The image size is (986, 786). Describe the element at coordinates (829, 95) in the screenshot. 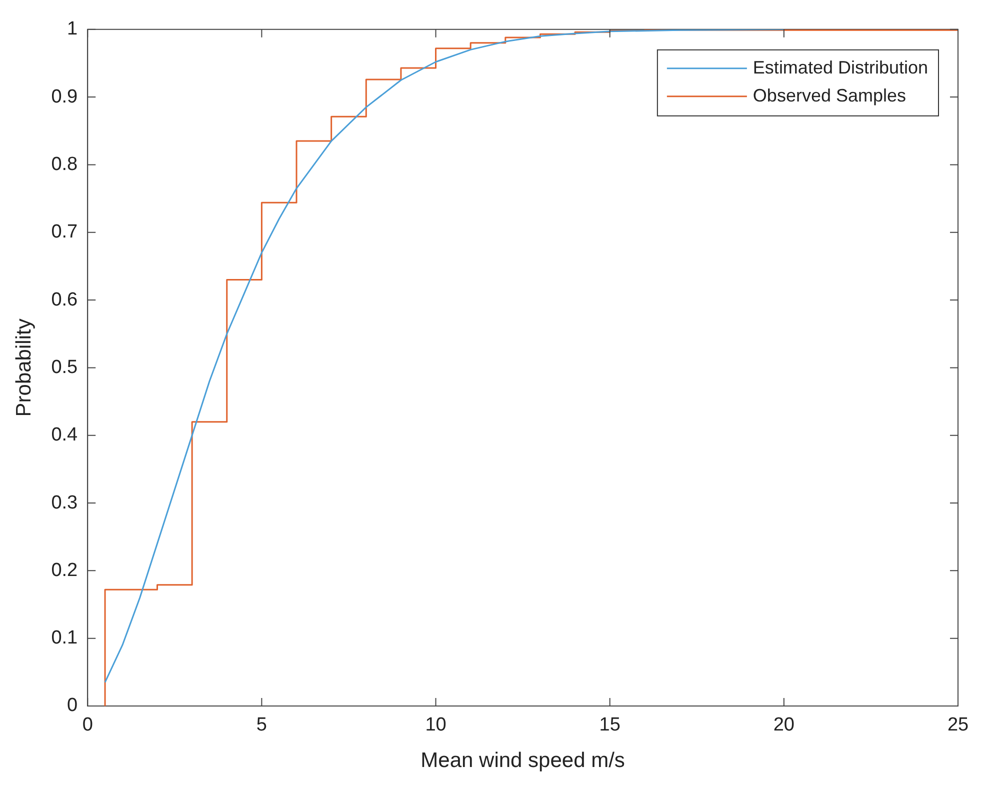

I see `legend-label: Observed Samples` at that location.